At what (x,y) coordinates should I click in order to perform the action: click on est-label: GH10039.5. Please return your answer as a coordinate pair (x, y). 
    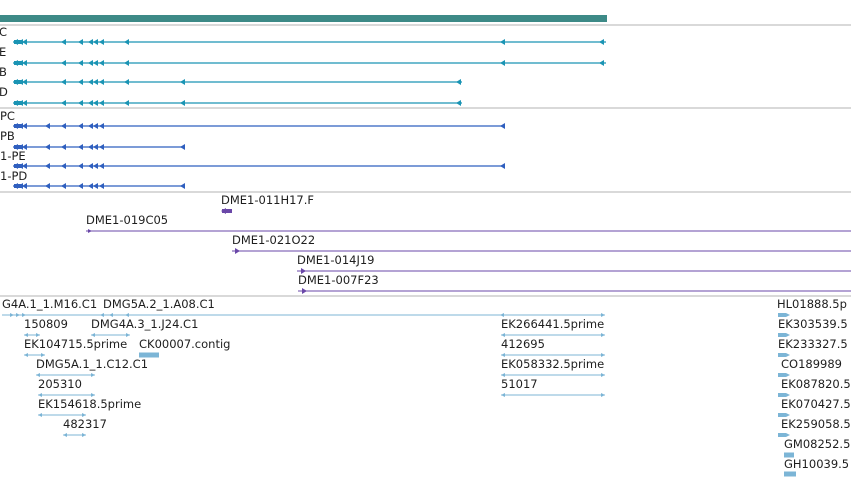
    Looking at the image, I should click on (817, 464).